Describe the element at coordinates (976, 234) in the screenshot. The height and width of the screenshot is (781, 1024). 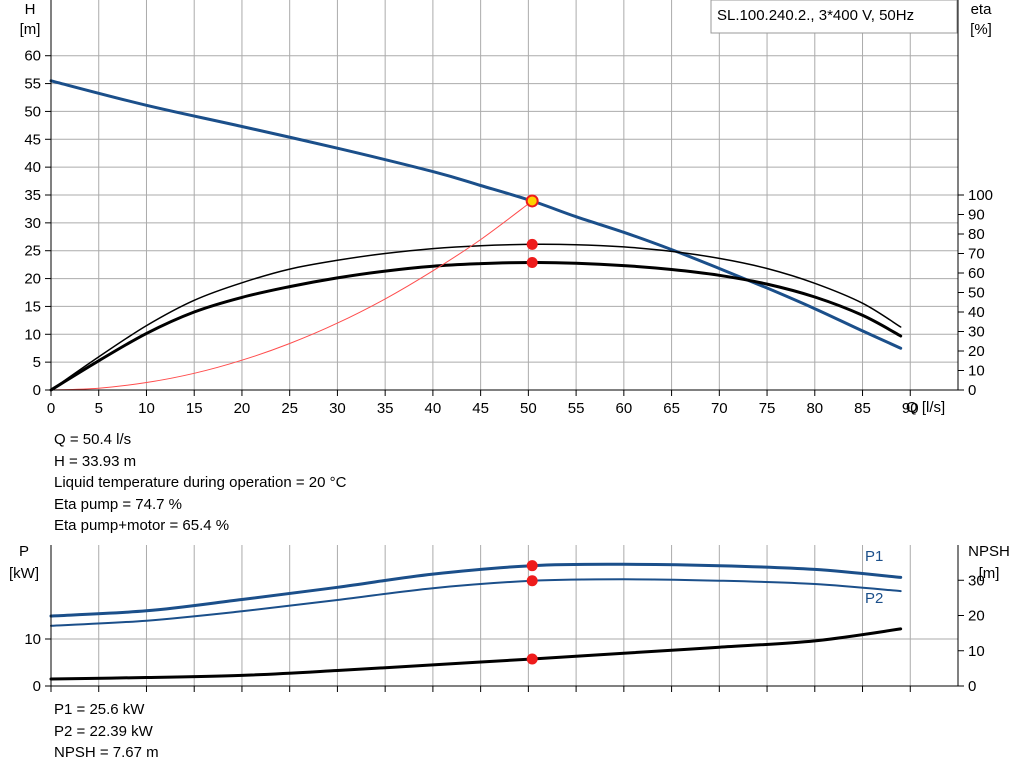
I see `upper-y-right-tick-label: 80` at that location.